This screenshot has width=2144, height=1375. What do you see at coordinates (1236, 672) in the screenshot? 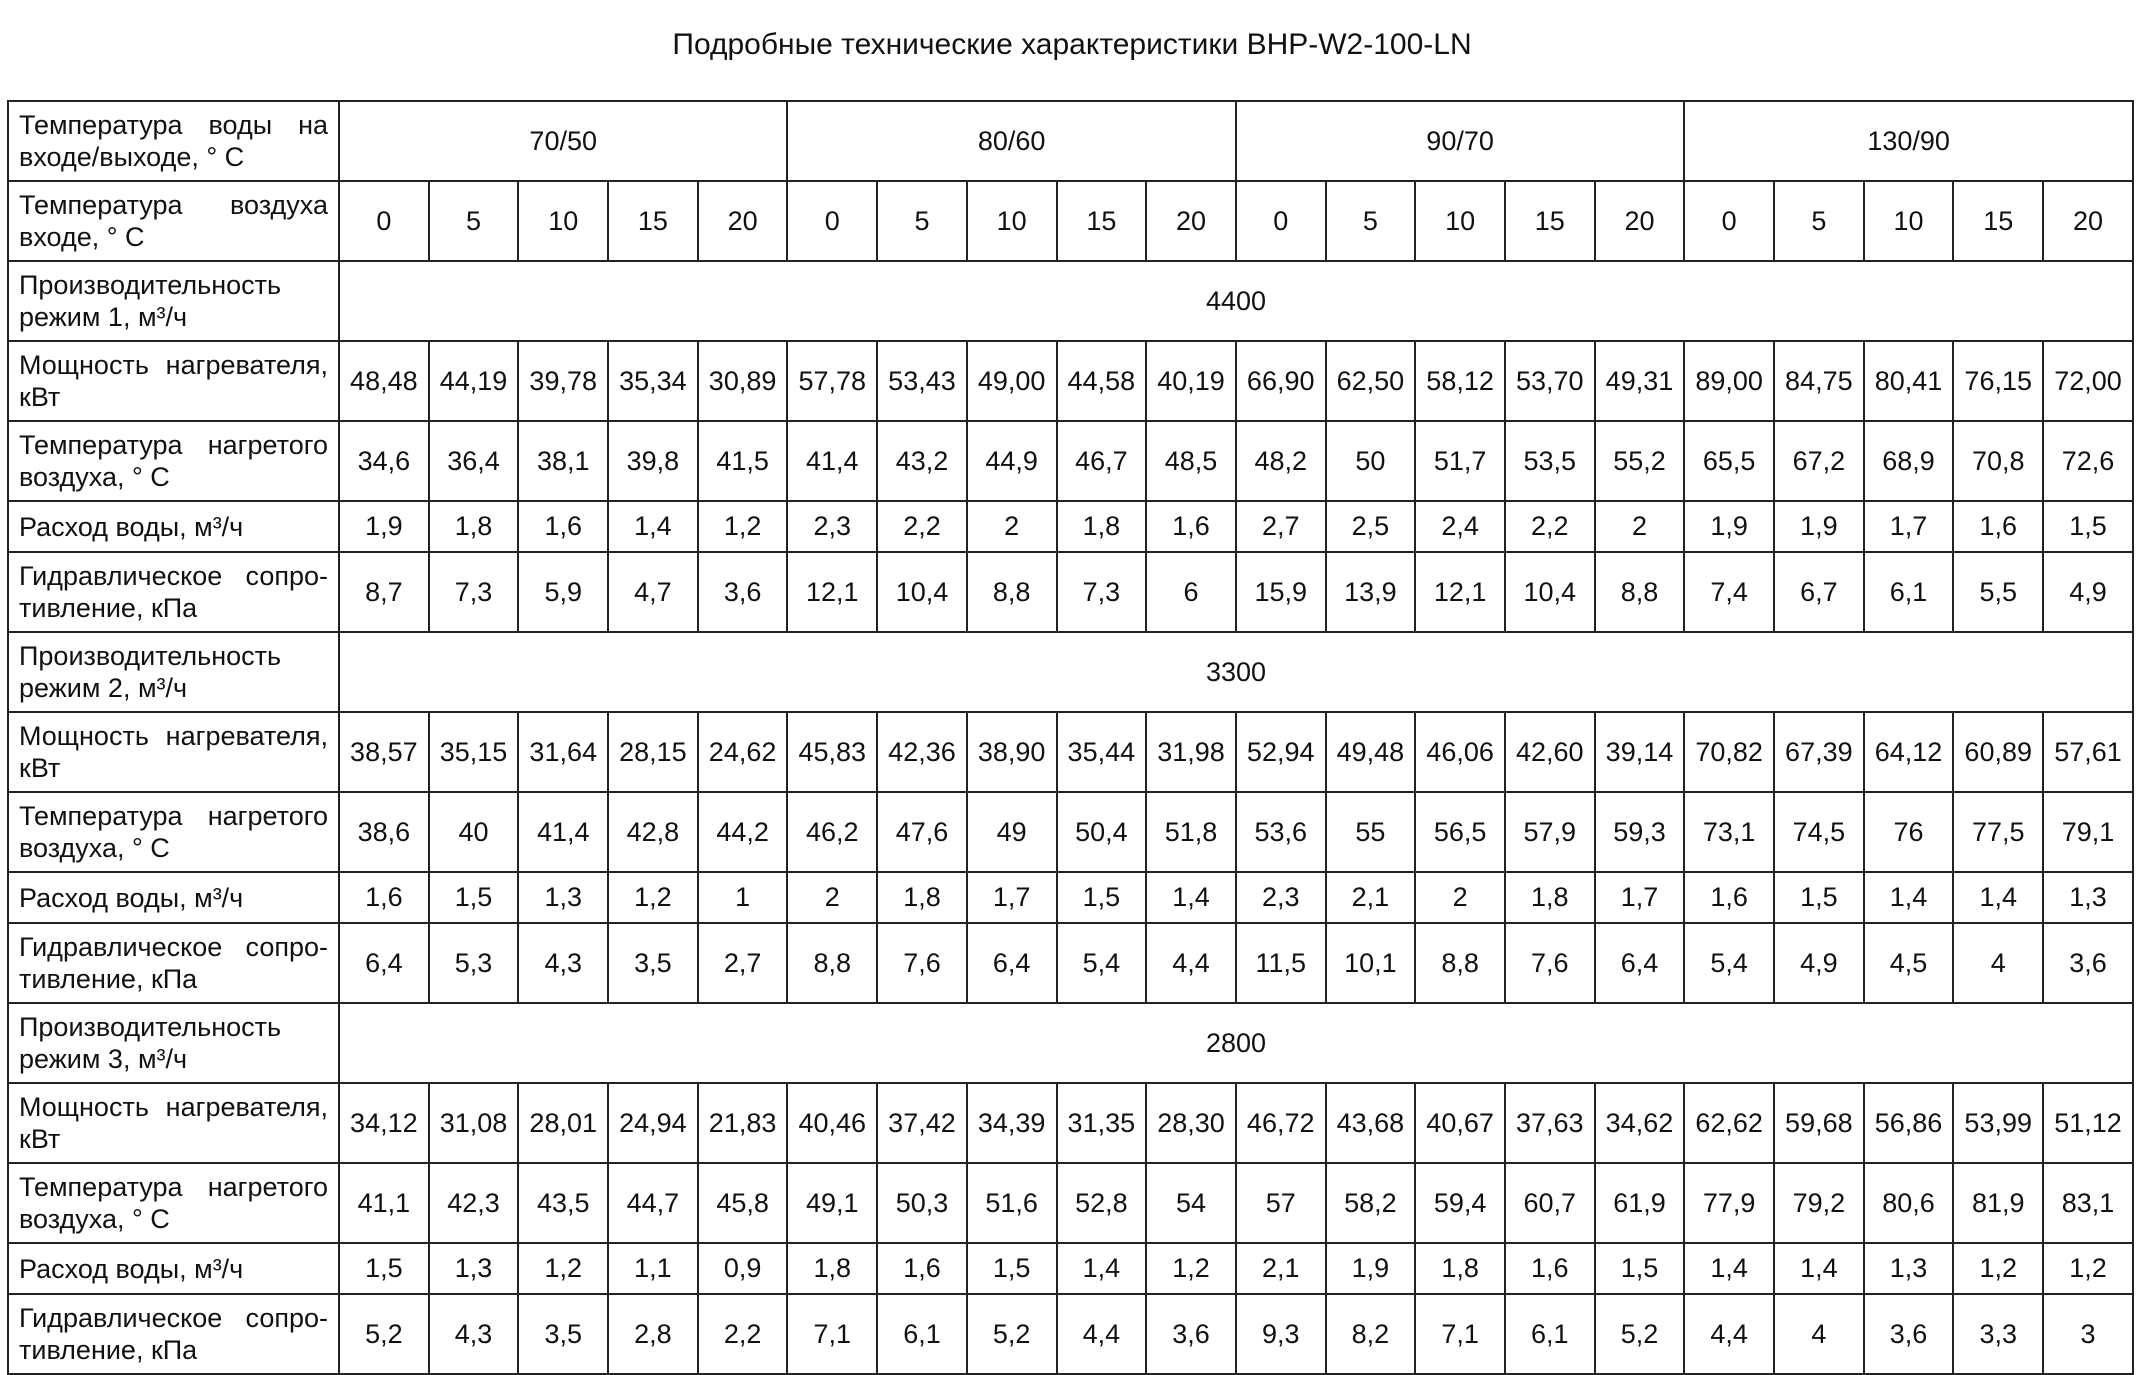
I see `section-value: 3300` at bounding box center [1236, 672].